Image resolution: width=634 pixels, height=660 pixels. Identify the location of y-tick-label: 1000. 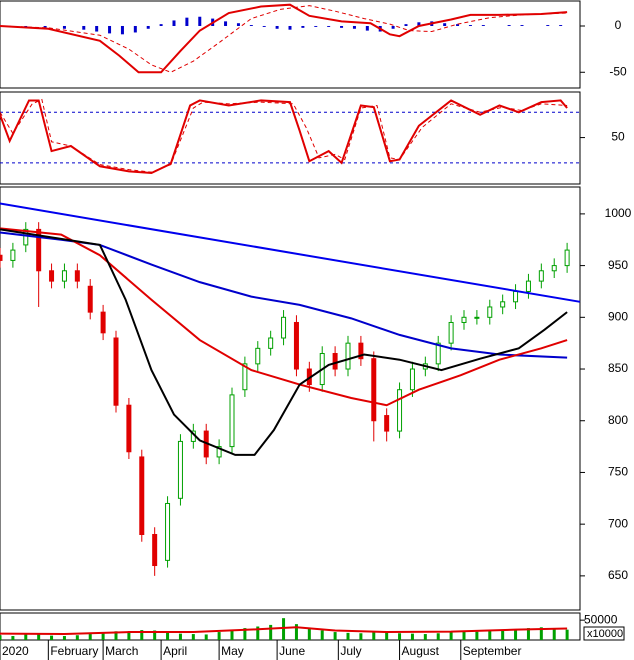
(618, 213).